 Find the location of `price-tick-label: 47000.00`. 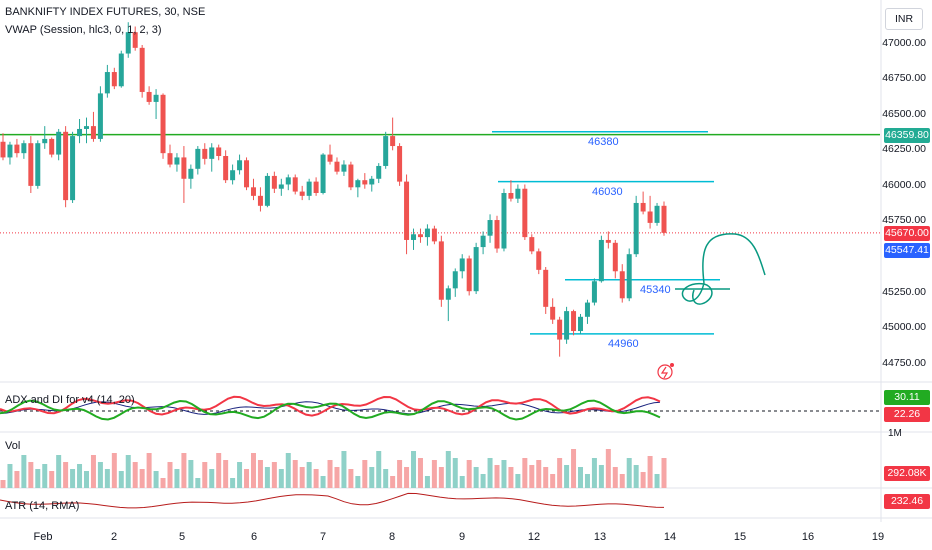

price-tick-label: 47000.00 is located at coordinates (904, 42).